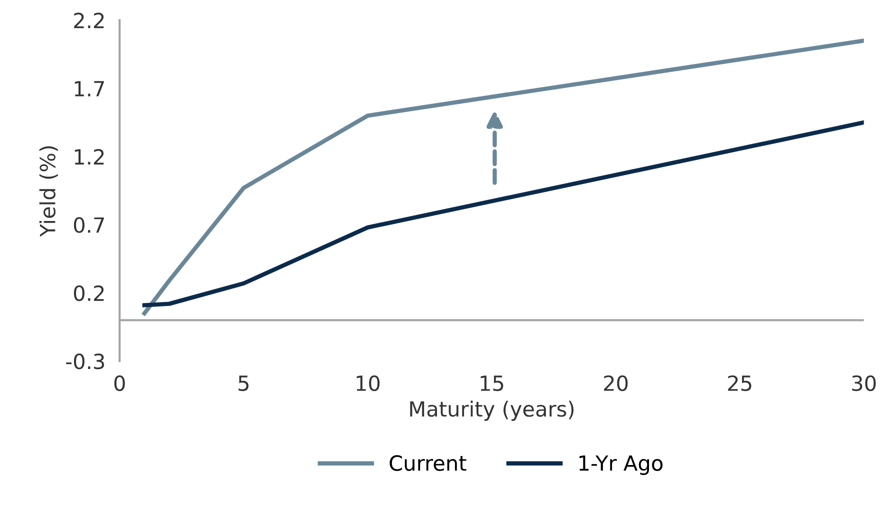 Image resolution: width=886 pixels, height=505 pixels. Describe the element at coordinates (89, 156) in the screenshot. I see `y-tick-label: 1.2` at that location.